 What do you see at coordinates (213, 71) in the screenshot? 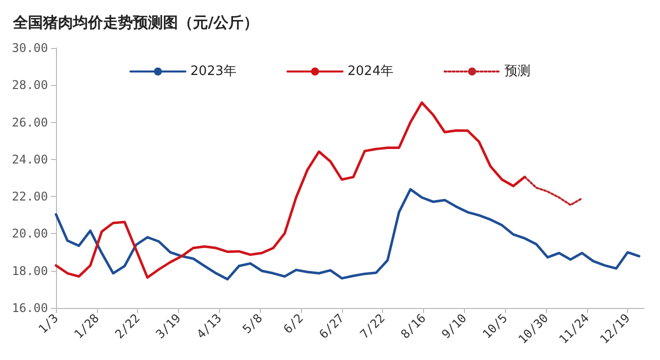
I see `legend-label: 2023年` at bounding box center [213, 71].